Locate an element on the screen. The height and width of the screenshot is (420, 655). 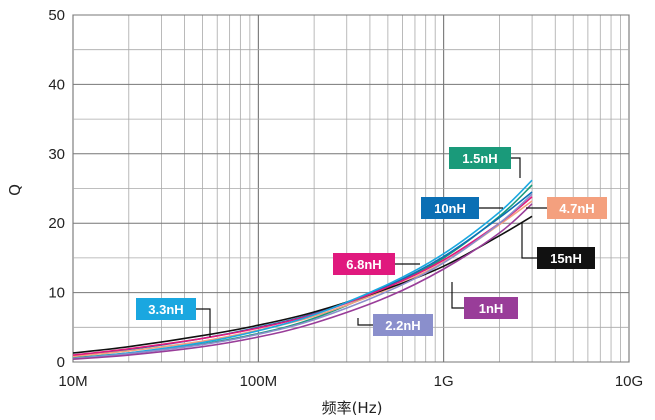
y-tick-label: 0 is located at coordinates (61, 362).